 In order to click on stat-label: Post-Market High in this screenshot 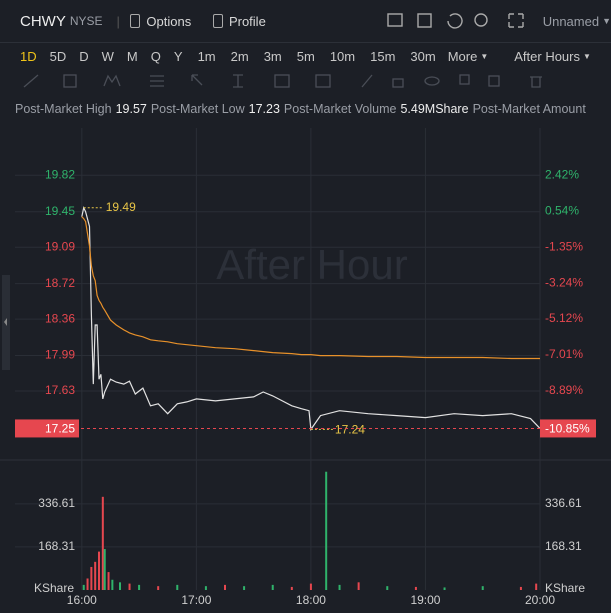, I will do `click(63, 109)`.